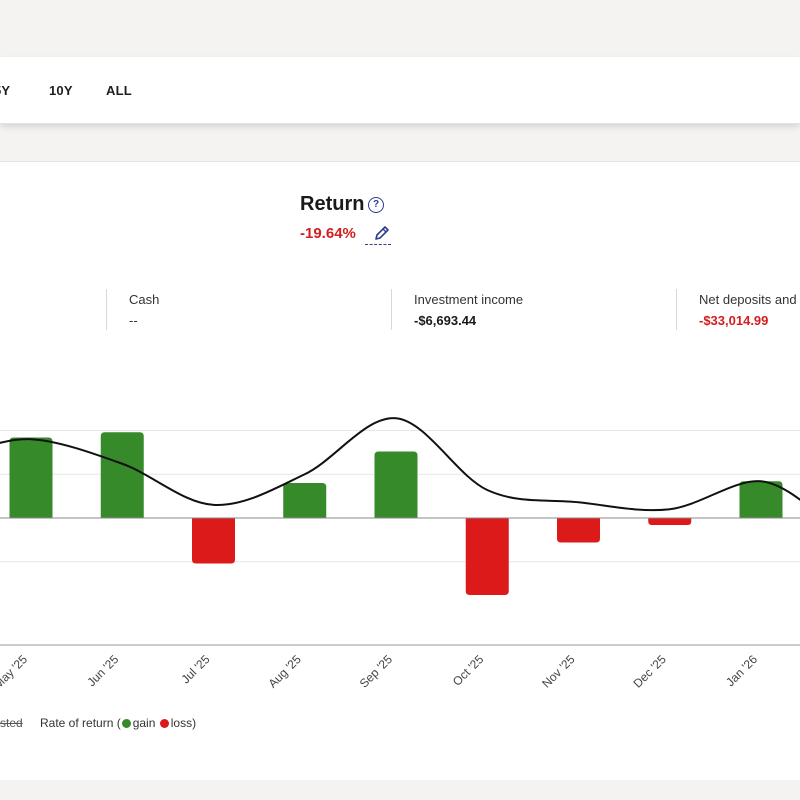 This screenshot has height=800, width=800. Describe the element at coordinates (734, 320) in the screenshot. I see `metric-value-net-deposits: -$33,014.99` at that location.